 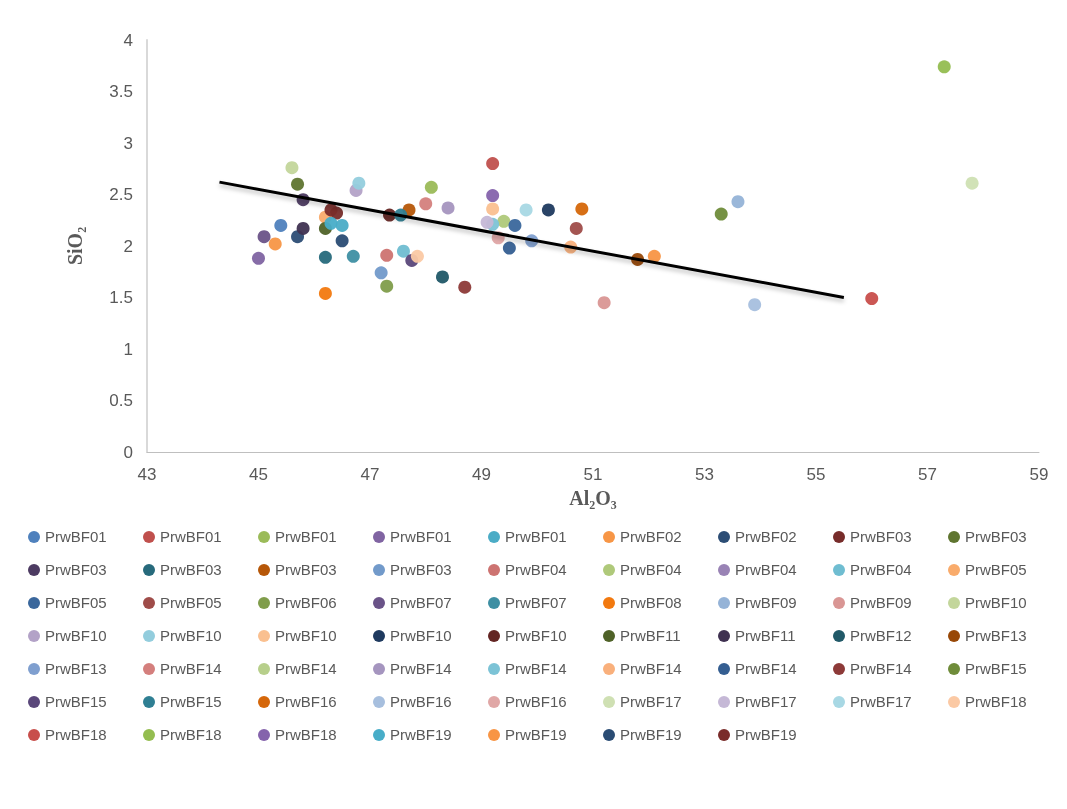 What do you see at coordinates (593, 498) in the screenshot?
I see `x-axis-title: Al₂O₃` at bounding box center [593, 498].